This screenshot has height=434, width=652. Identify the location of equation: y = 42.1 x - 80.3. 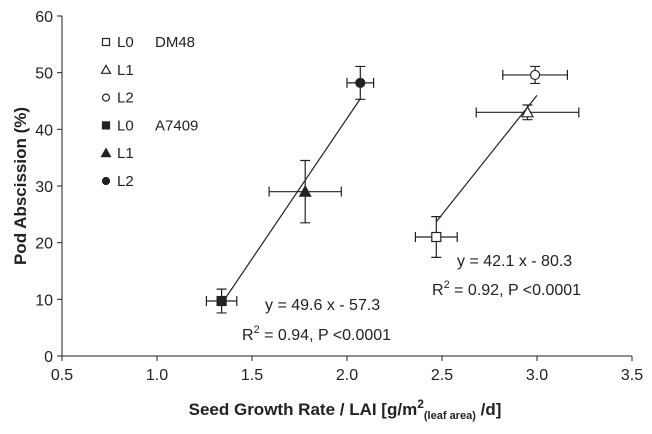
(514, 261).